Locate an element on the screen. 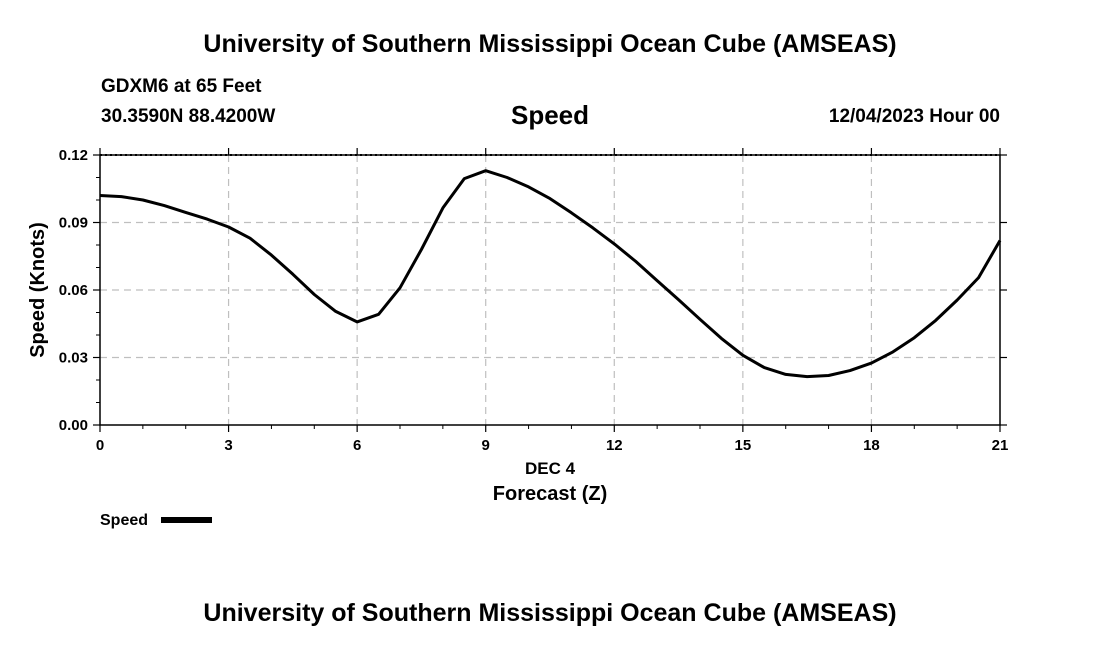 The width and height of the screenshot is (1100, 650). y-tick-label: 0.03 is located at coordinates (73, 358).